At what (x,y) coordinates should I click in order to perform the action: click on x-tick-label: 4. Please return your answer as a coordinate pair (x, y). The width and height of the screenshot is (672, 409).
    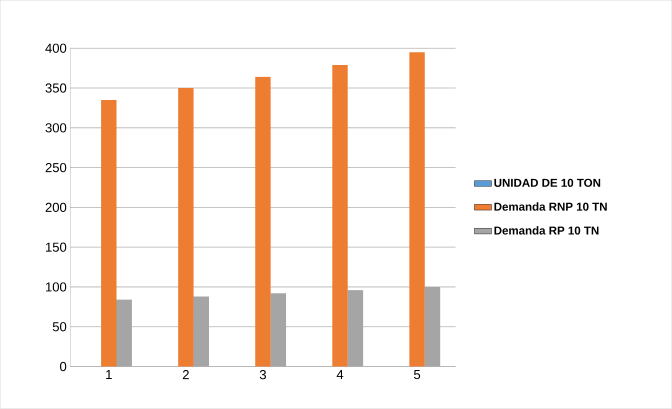
    Looking at the image, I should click on (340, 375).